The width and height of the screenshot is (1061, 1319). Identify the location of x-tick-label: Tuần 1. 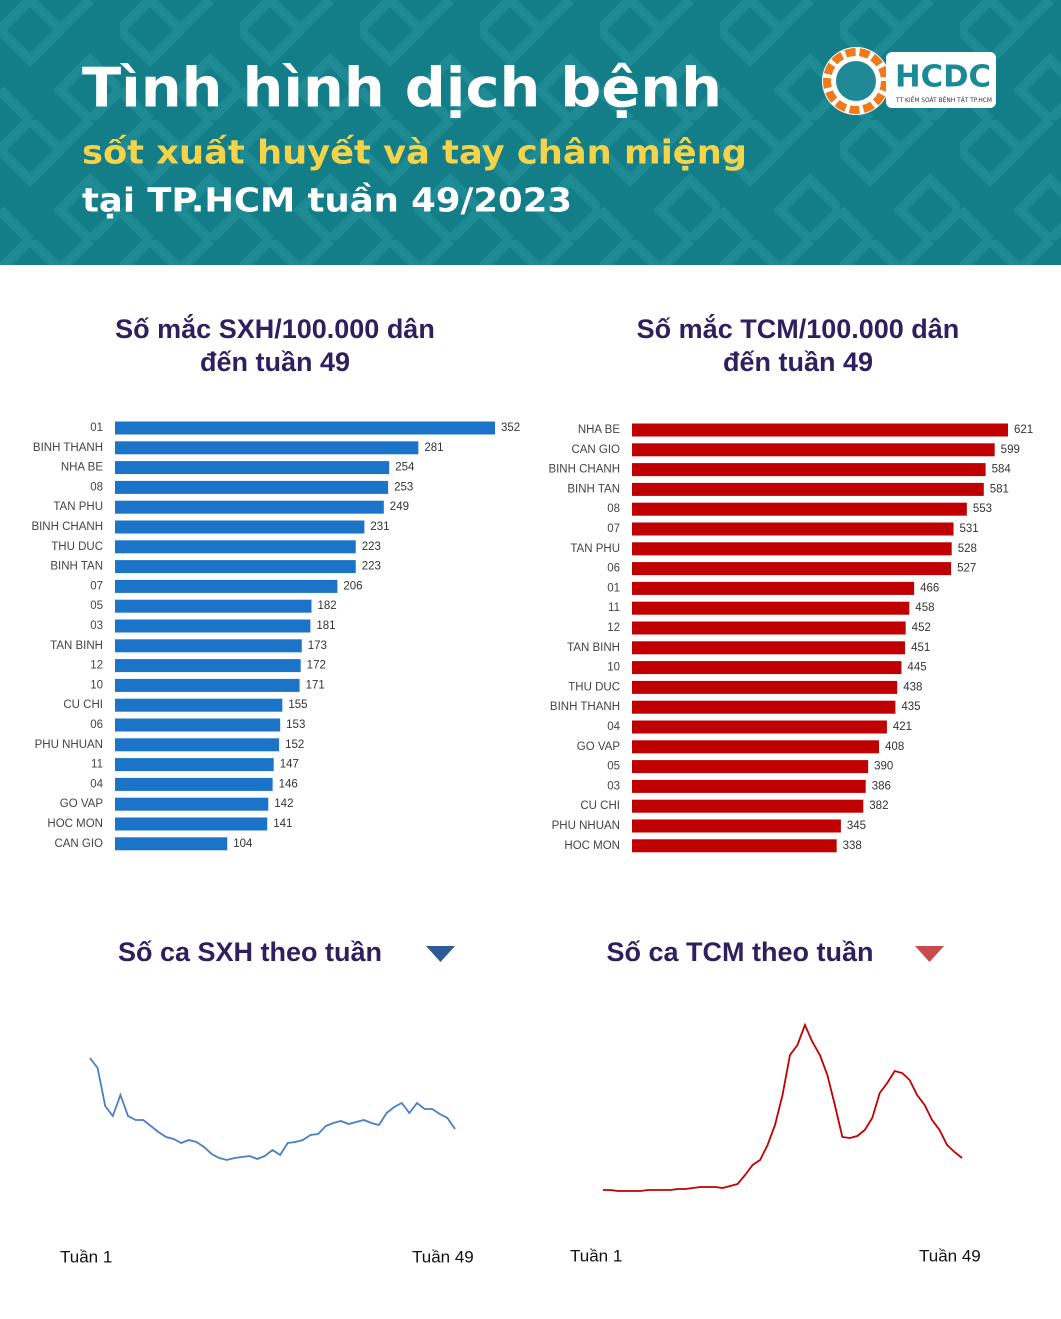
(86, 1256).